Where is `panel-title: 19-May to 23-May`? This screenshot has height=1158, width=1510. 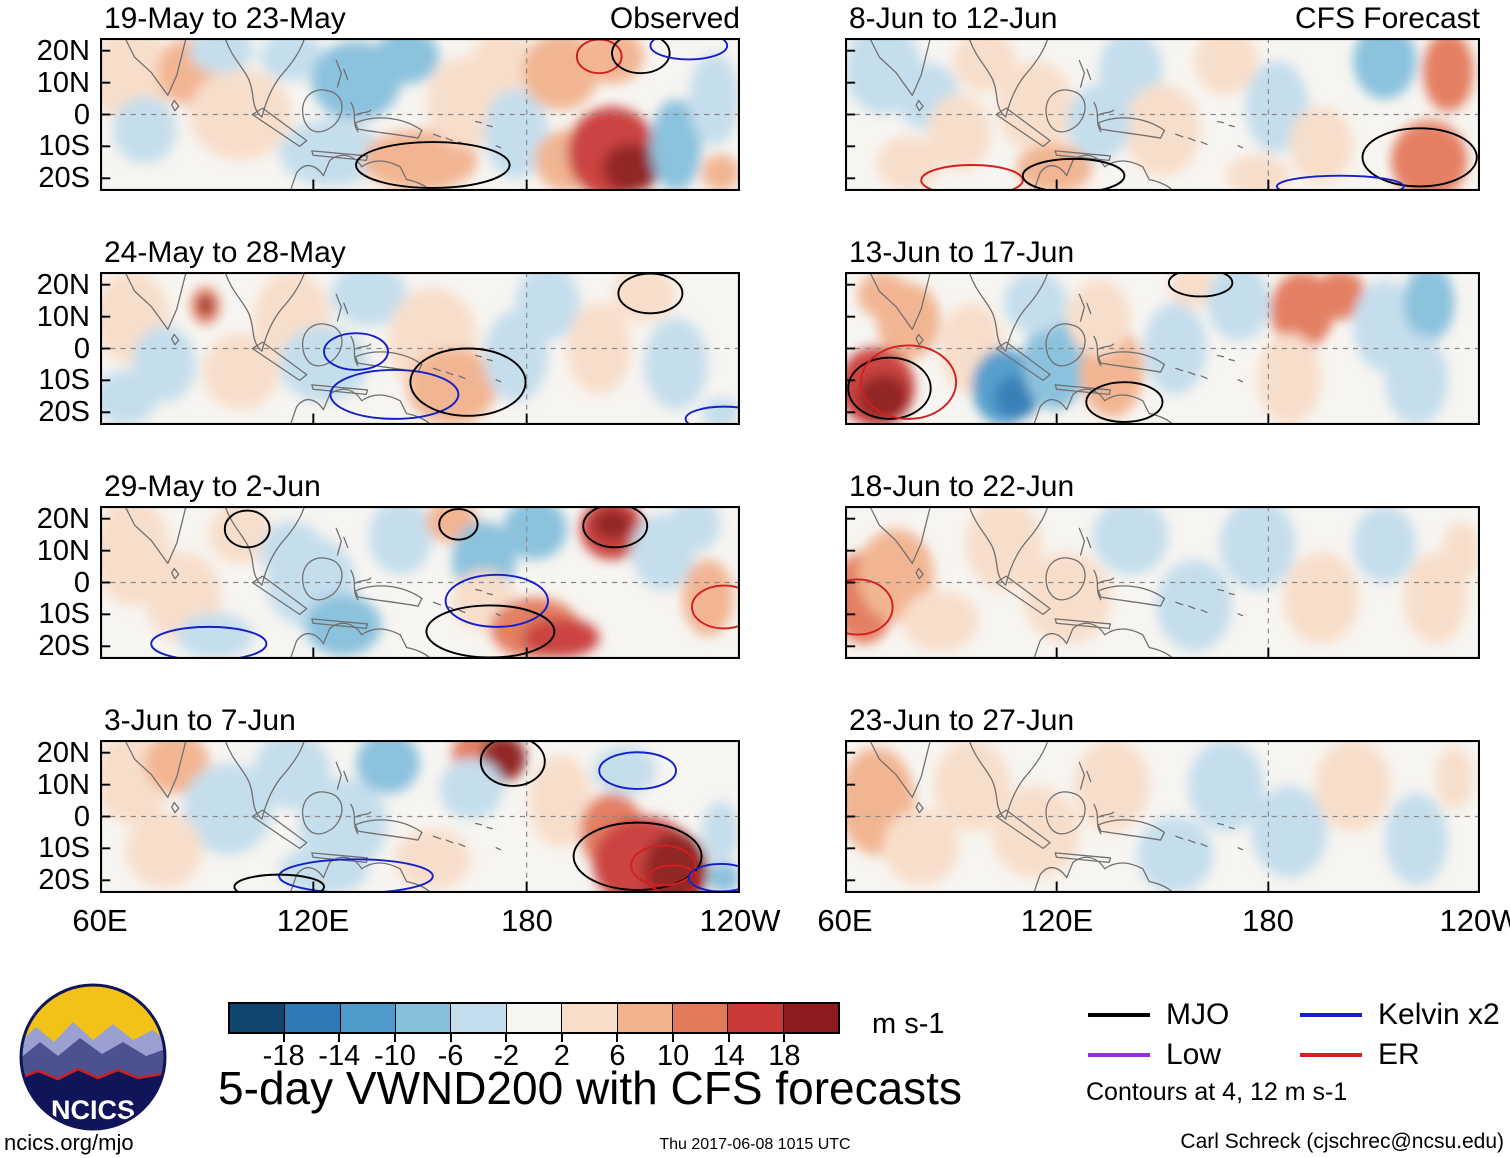 panel-title: 19-May to 23-May is located at coordinates (225, 18).